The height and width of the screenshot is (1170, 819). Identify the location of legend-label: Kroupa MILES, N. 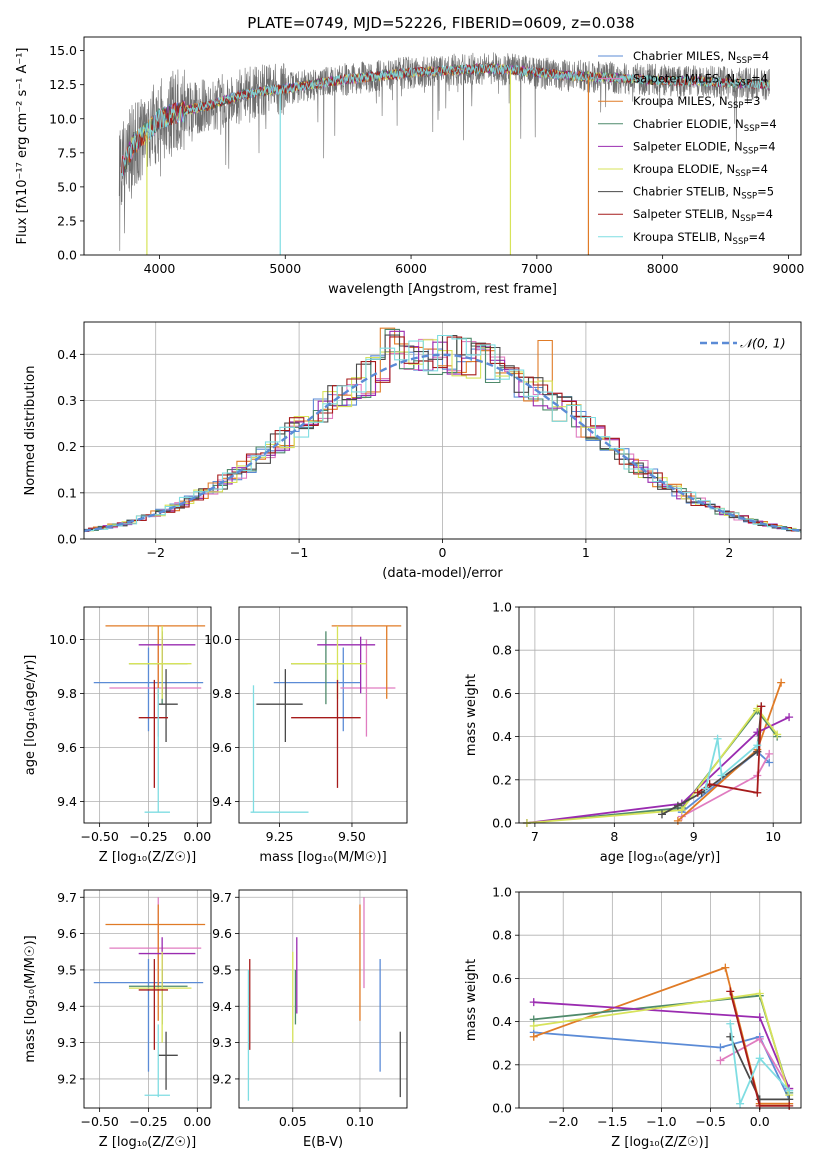
(680, 101).